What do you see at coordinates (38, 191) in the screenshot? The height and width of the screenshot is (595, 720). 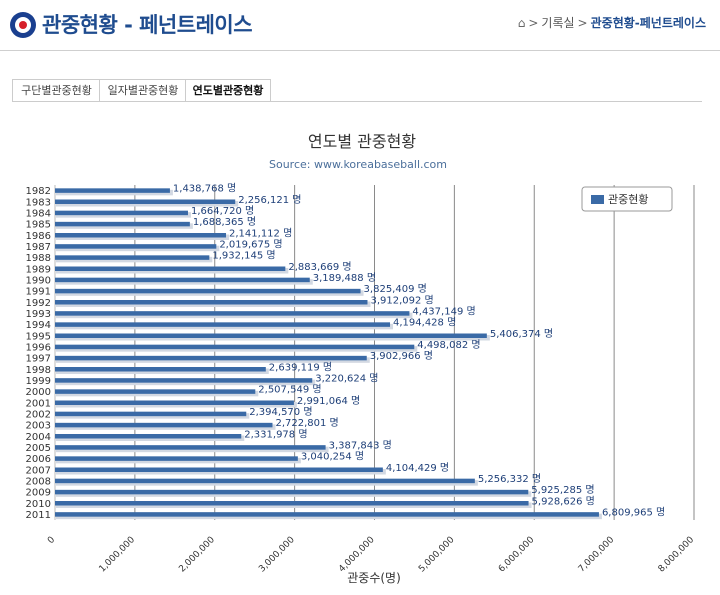 I see `y-tick-label: 1982` at bounding box center [38, 191].